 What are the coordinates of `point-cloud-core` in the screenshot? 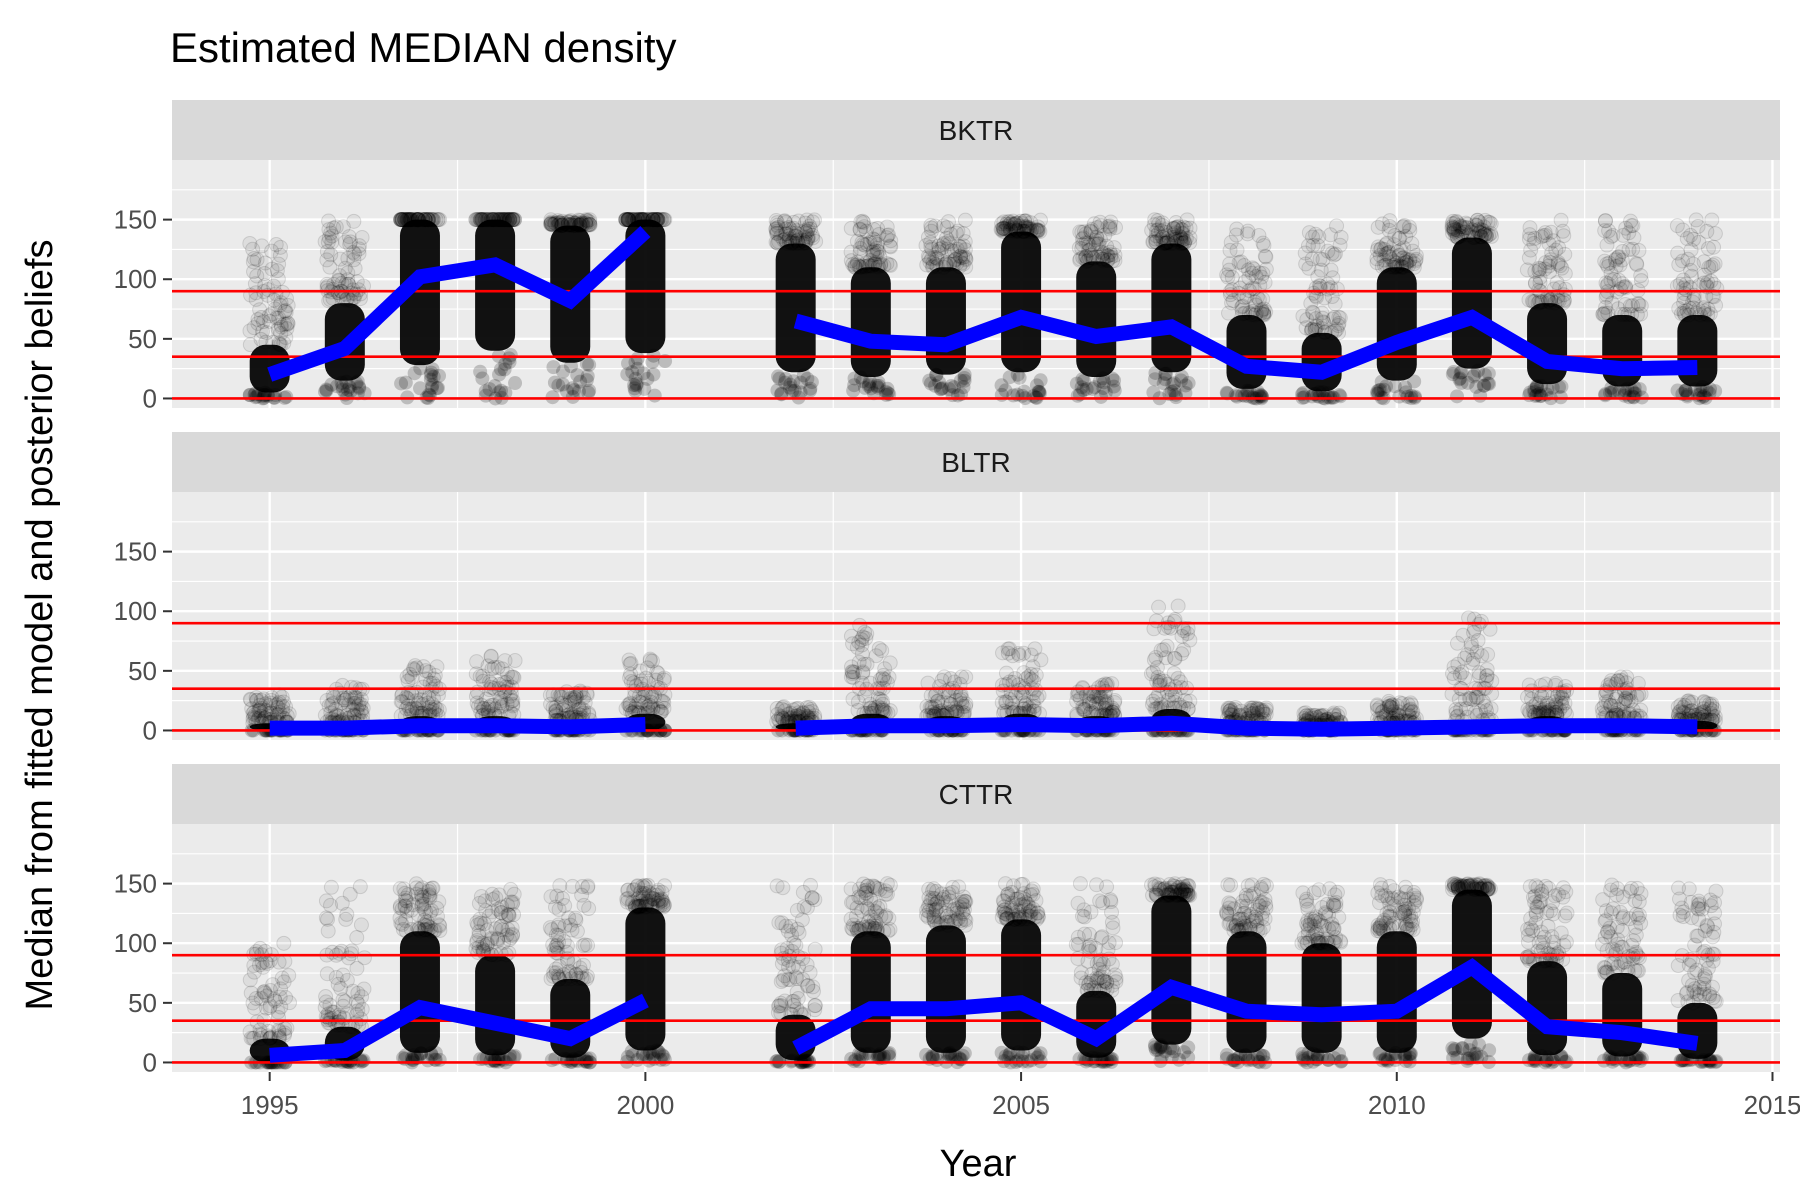 It's located at (1396, 324).